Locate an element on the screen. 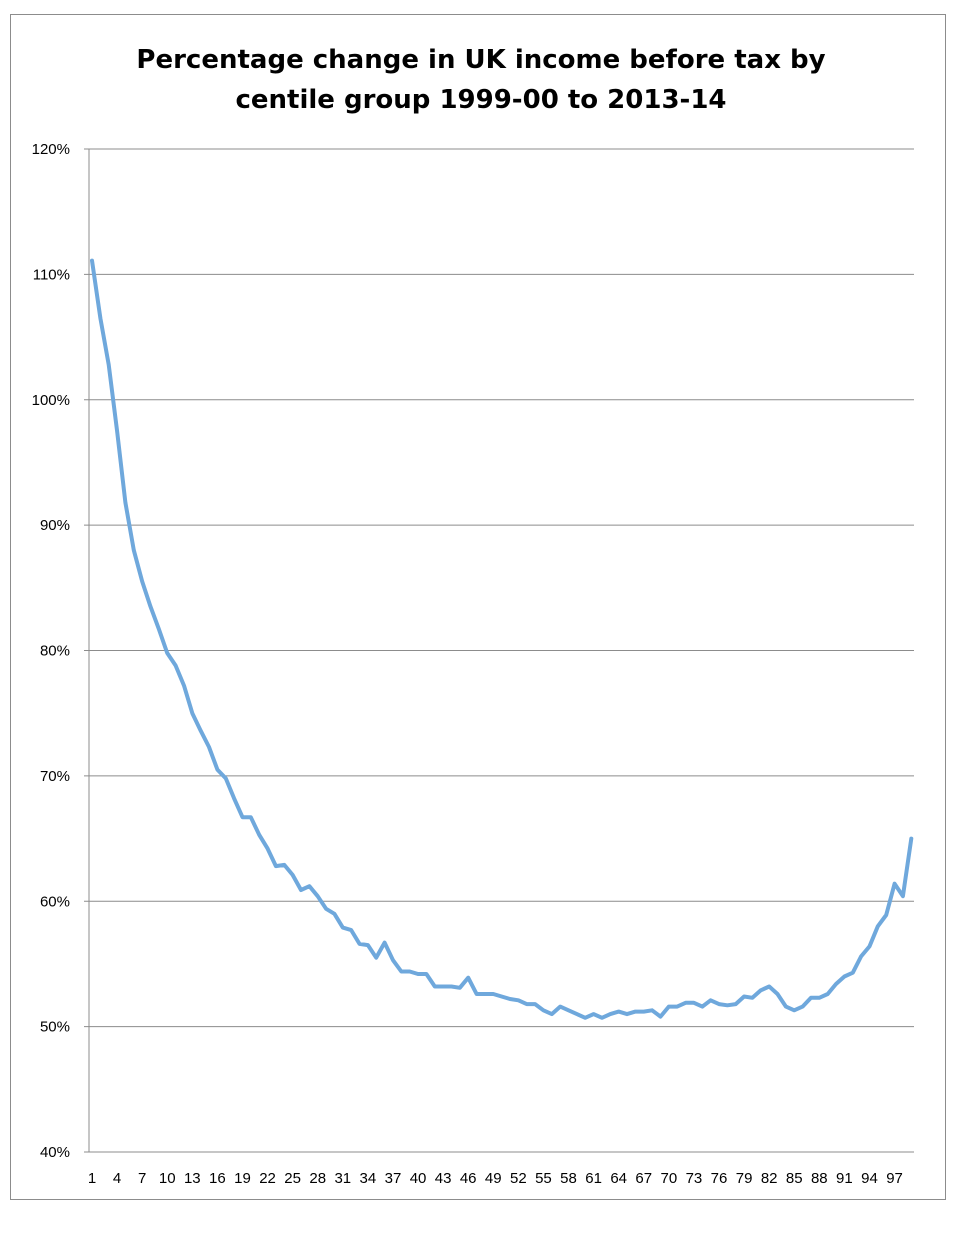 The image size is (962, 1238). x-tick-label: 37 is located at coordinates (393, 1178).